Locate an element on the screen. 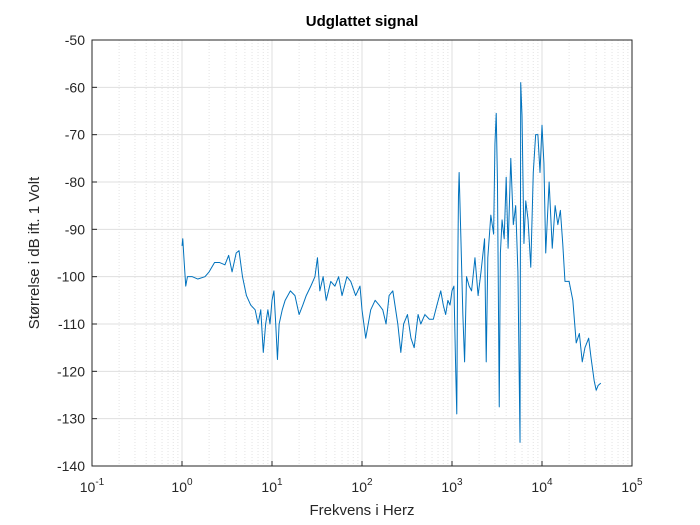  y-tick-label: -50 is located at coordinates (75, 40).